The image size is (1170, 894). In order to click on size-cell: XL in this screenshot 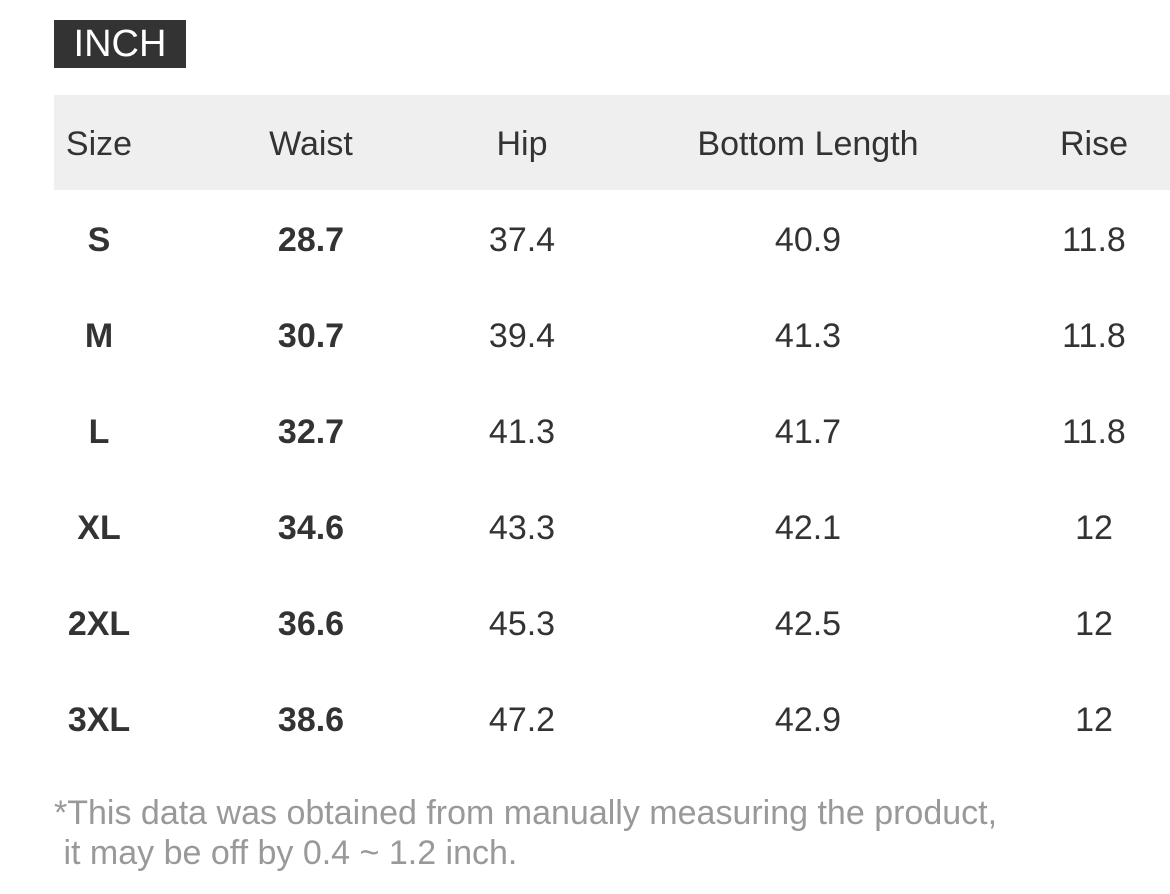, I will do `click(99, 528)`.